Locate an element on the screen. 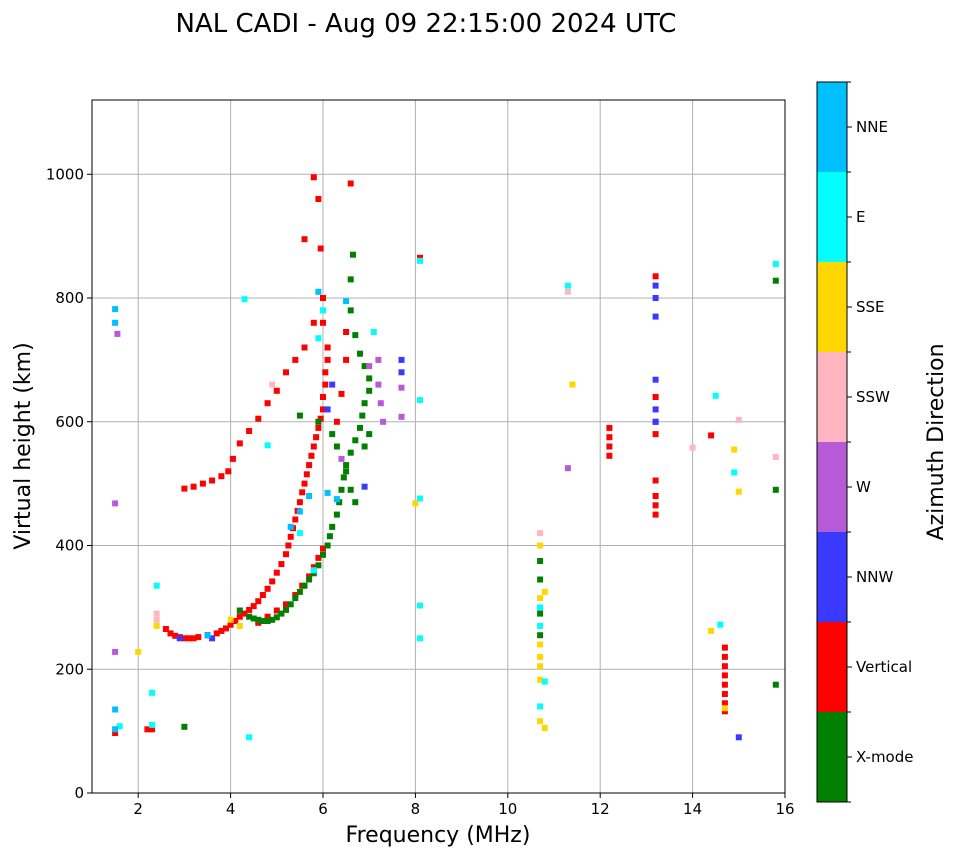 The image size is (958, 857). colorbar-label: E is located at coordinates (860, 217).